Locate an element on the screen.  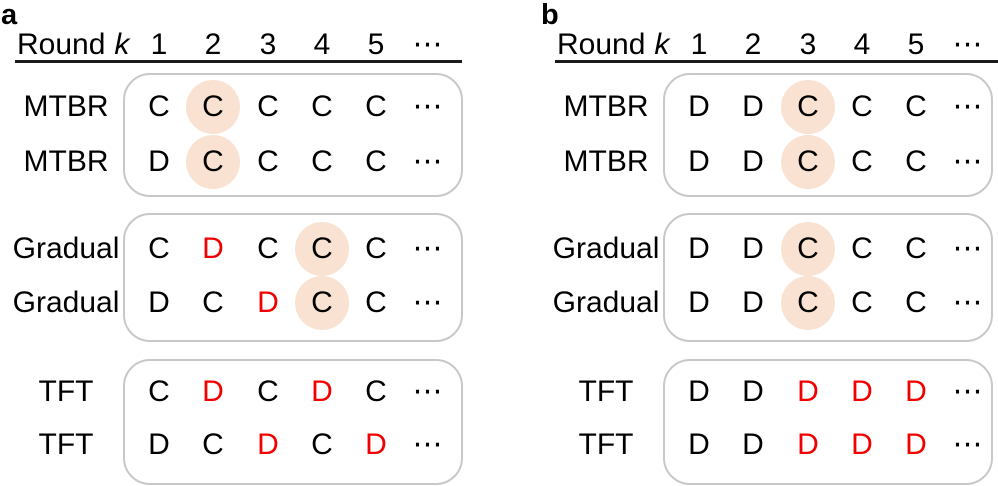
round-header: Round k is located at coordinates (613, 45).